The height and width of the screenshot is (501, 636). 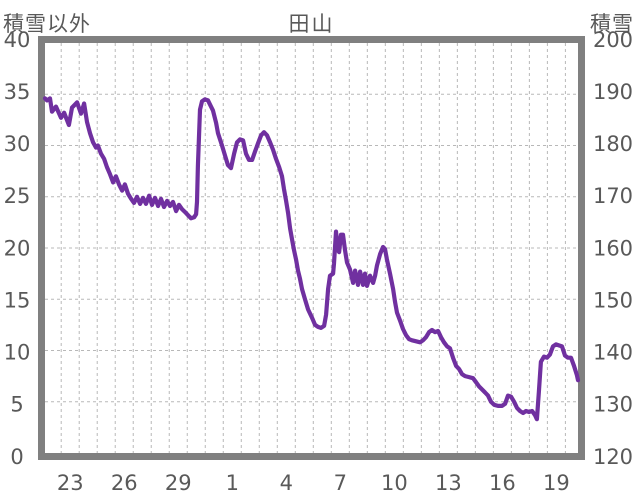 I want to click on left-tick-label: 10, so click(x=17, y=353).